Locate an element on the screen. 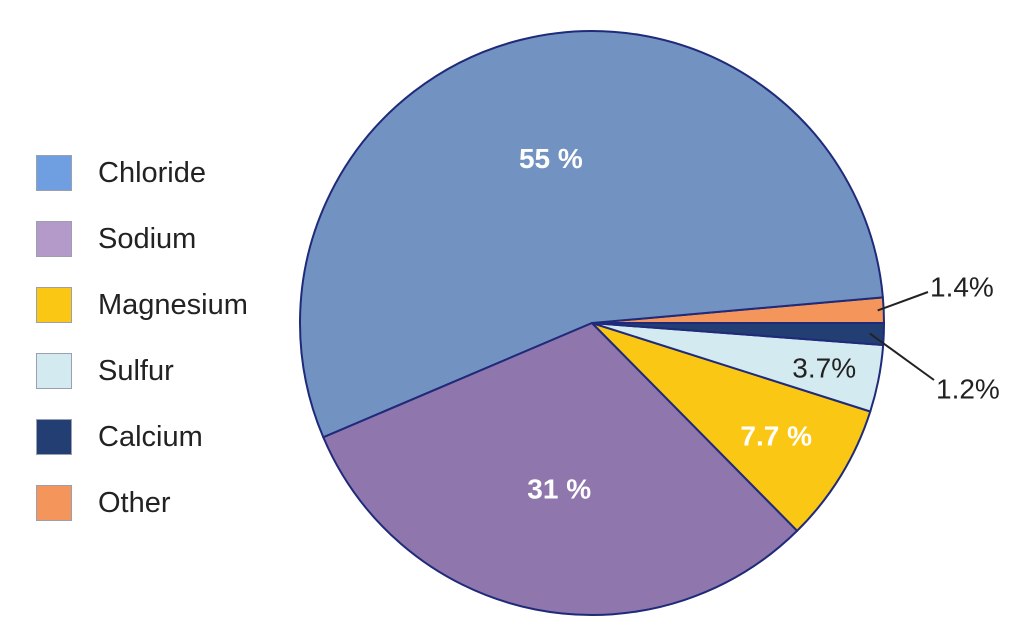 The image size is (1024, 639). legend-swatch-chloride is located at coordinates (54, 173).